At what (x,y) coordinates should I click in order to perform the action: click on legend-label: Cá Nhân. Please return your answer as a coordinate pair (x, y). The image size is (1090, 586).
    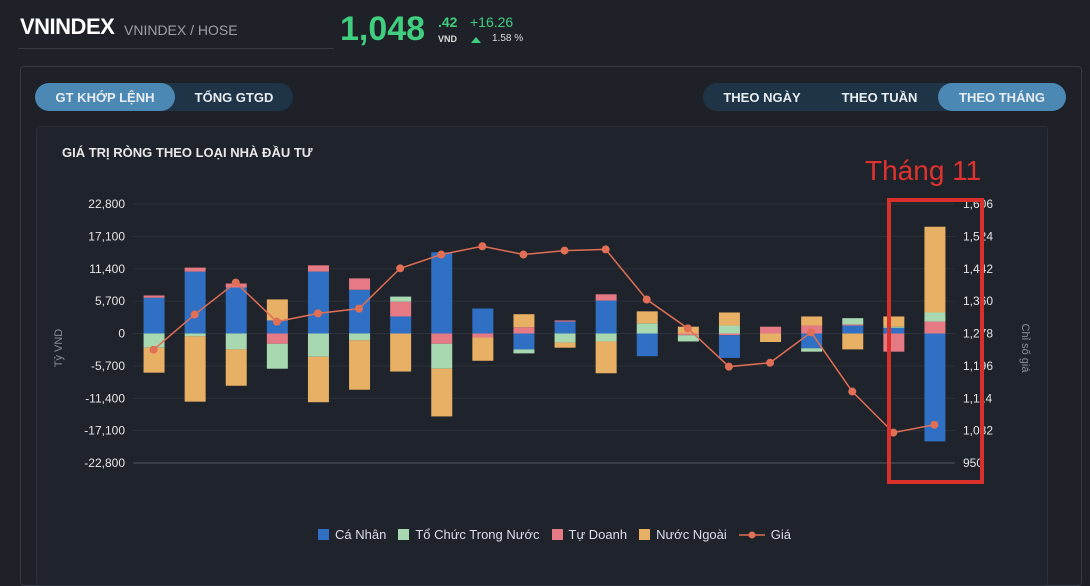
    Looking at the image, I should click on (361, 534).